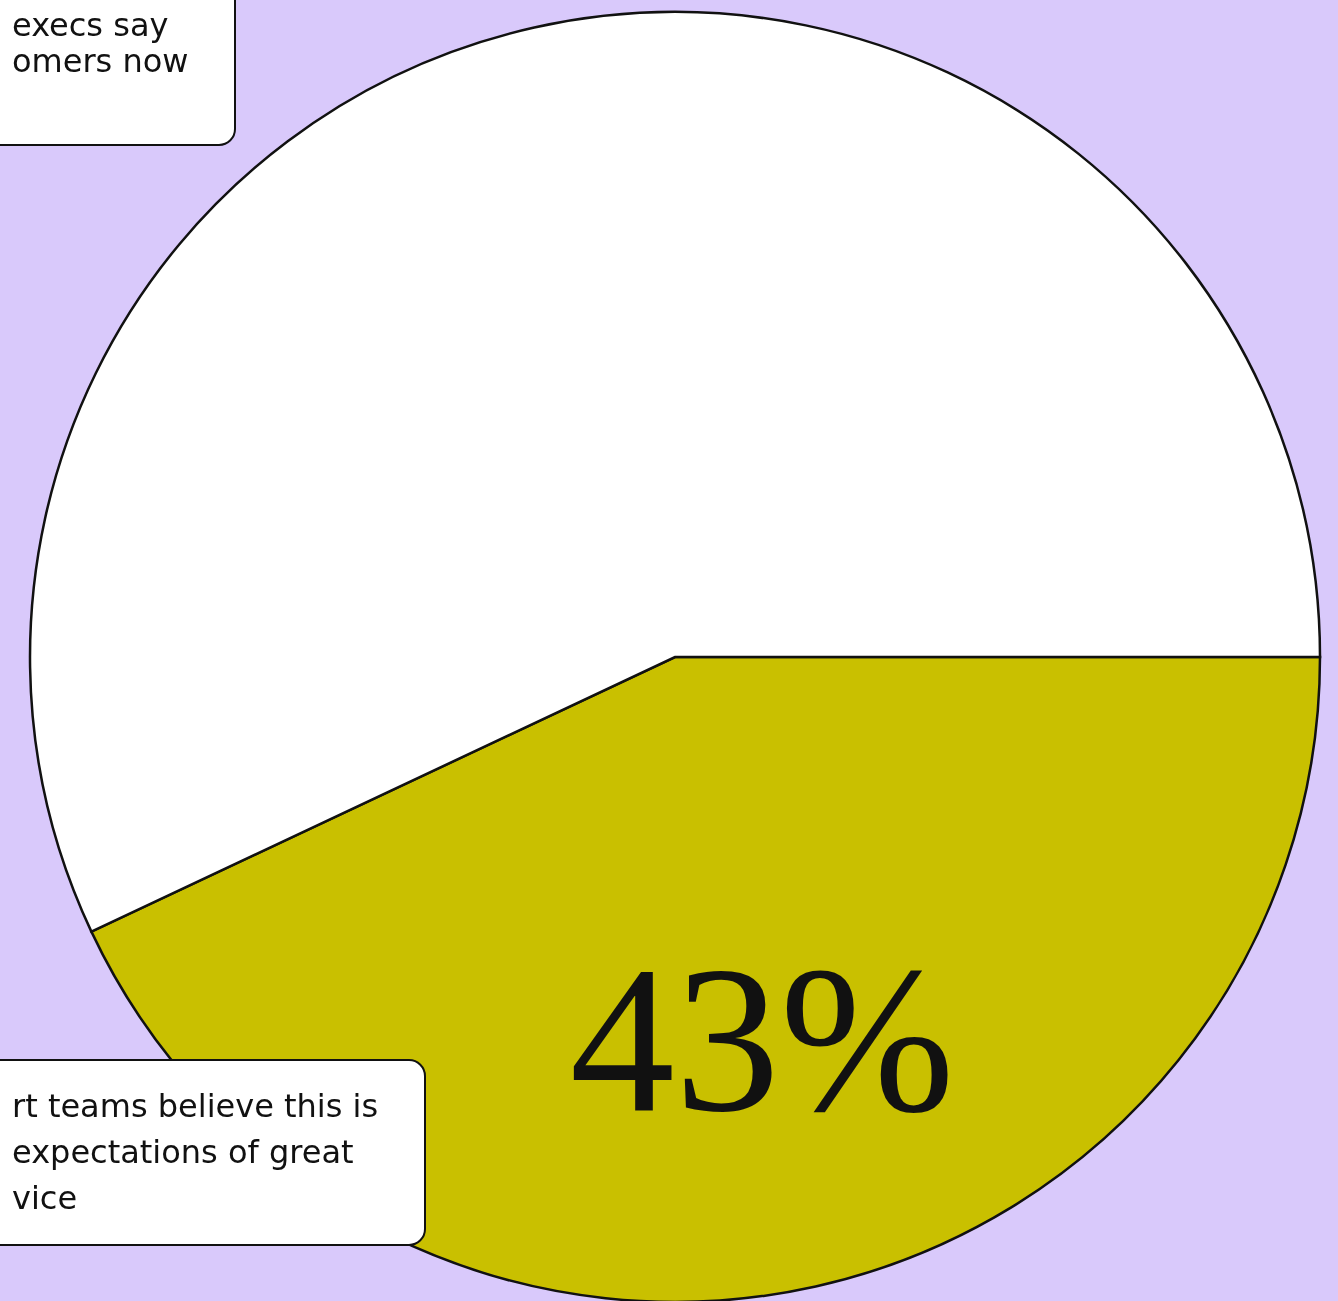  I want to click on text: execs say omers now, so click(100, 43).